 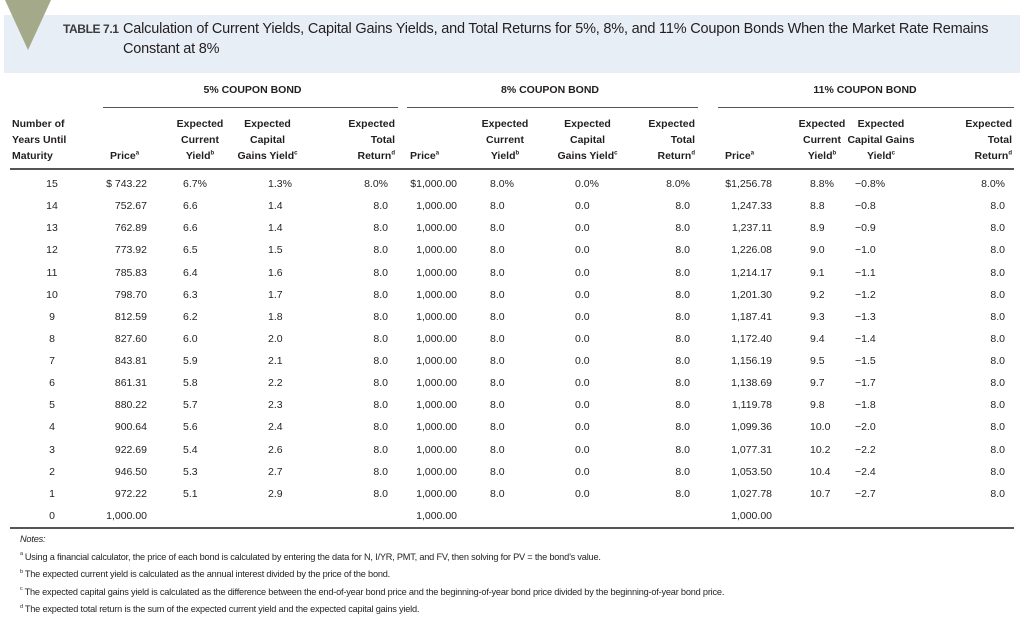 I want to click on years-cell: 10, so click(x=52, y=294).